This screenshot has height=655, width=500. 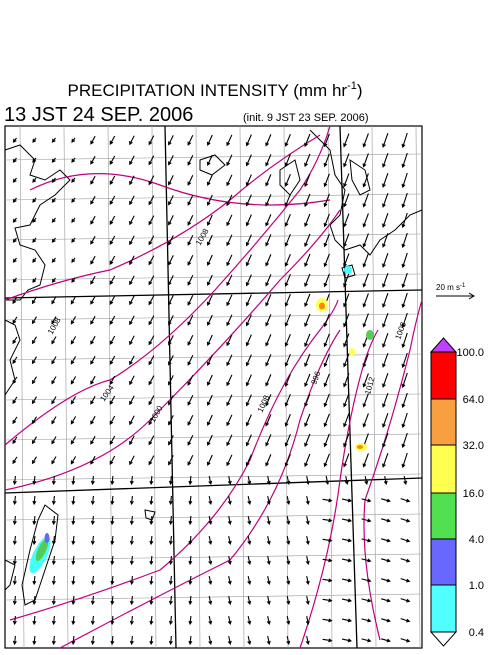 I want to click on colorbar-top, so click(x=443, y=345).